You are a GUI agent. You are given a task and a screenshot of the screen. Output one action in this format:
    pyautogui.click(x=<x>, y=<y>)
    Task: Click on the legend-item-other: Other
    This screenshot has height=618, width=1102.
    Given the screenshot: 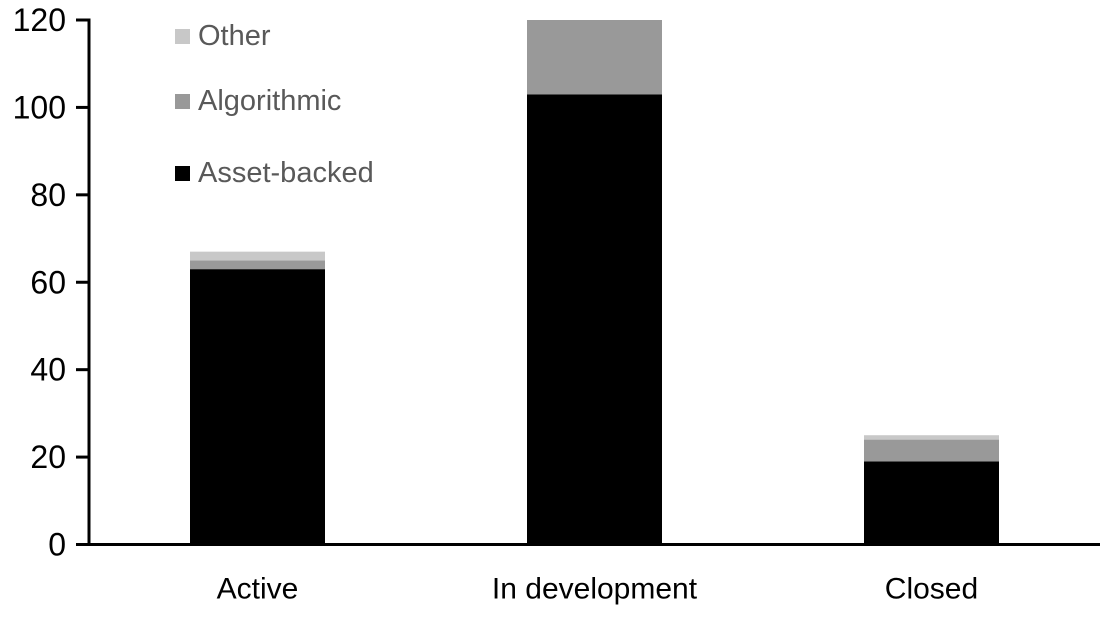 What is the action you would take?
    pyautogui.click(x=223, y=36)
    